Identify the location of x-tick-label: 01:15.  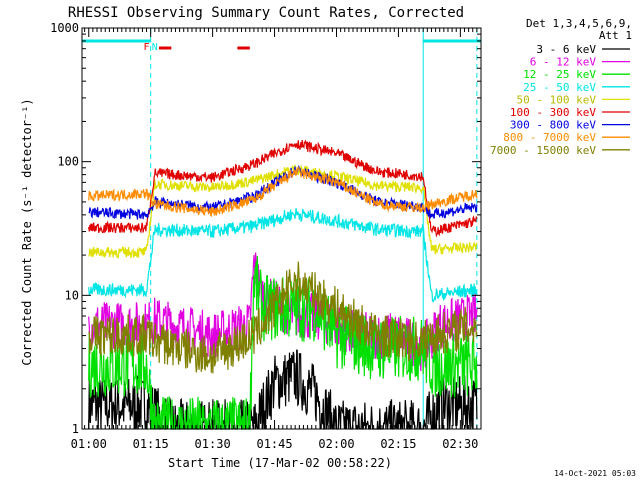
(151, 444).